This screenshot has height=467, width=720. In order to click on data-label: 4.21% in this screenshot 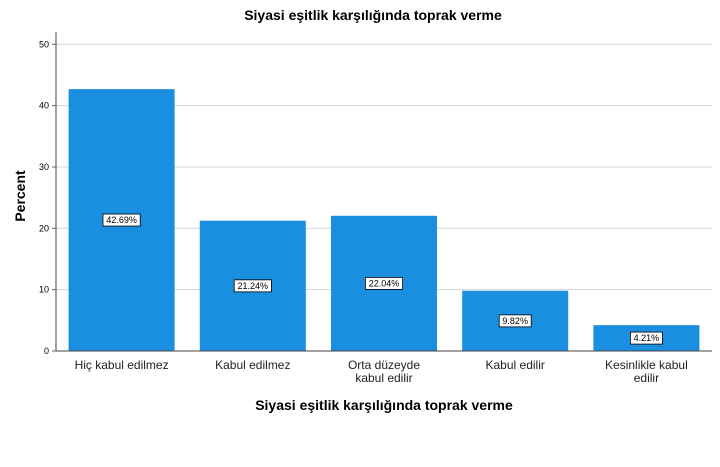, I will do `click(647, 338)`.